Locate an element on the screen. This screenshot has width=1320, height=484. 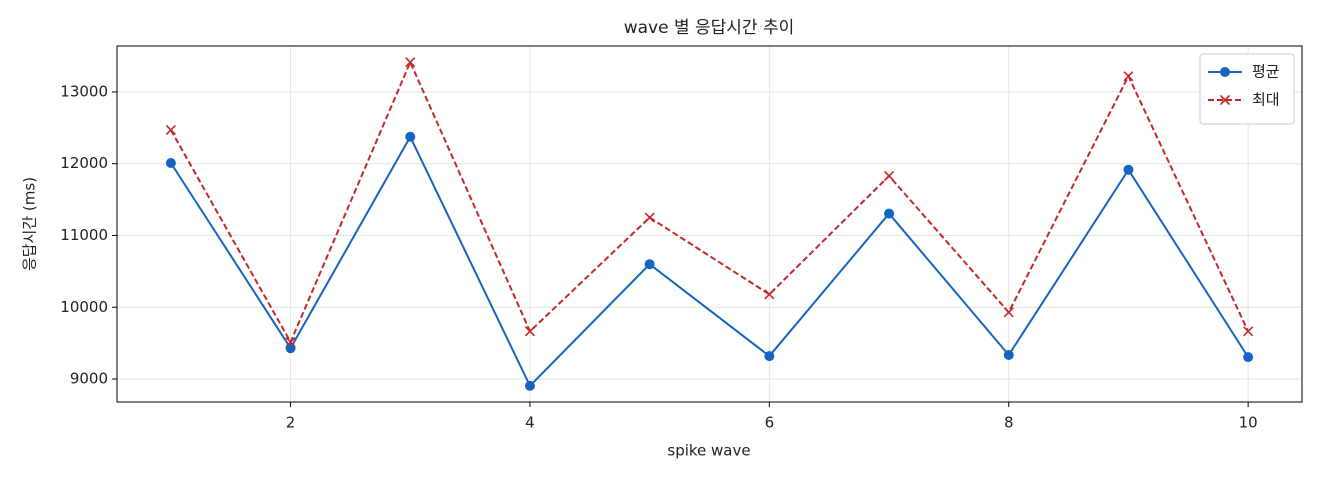
y-axis-label: 응답시간 (ms) is located at coordinates (30, 224).